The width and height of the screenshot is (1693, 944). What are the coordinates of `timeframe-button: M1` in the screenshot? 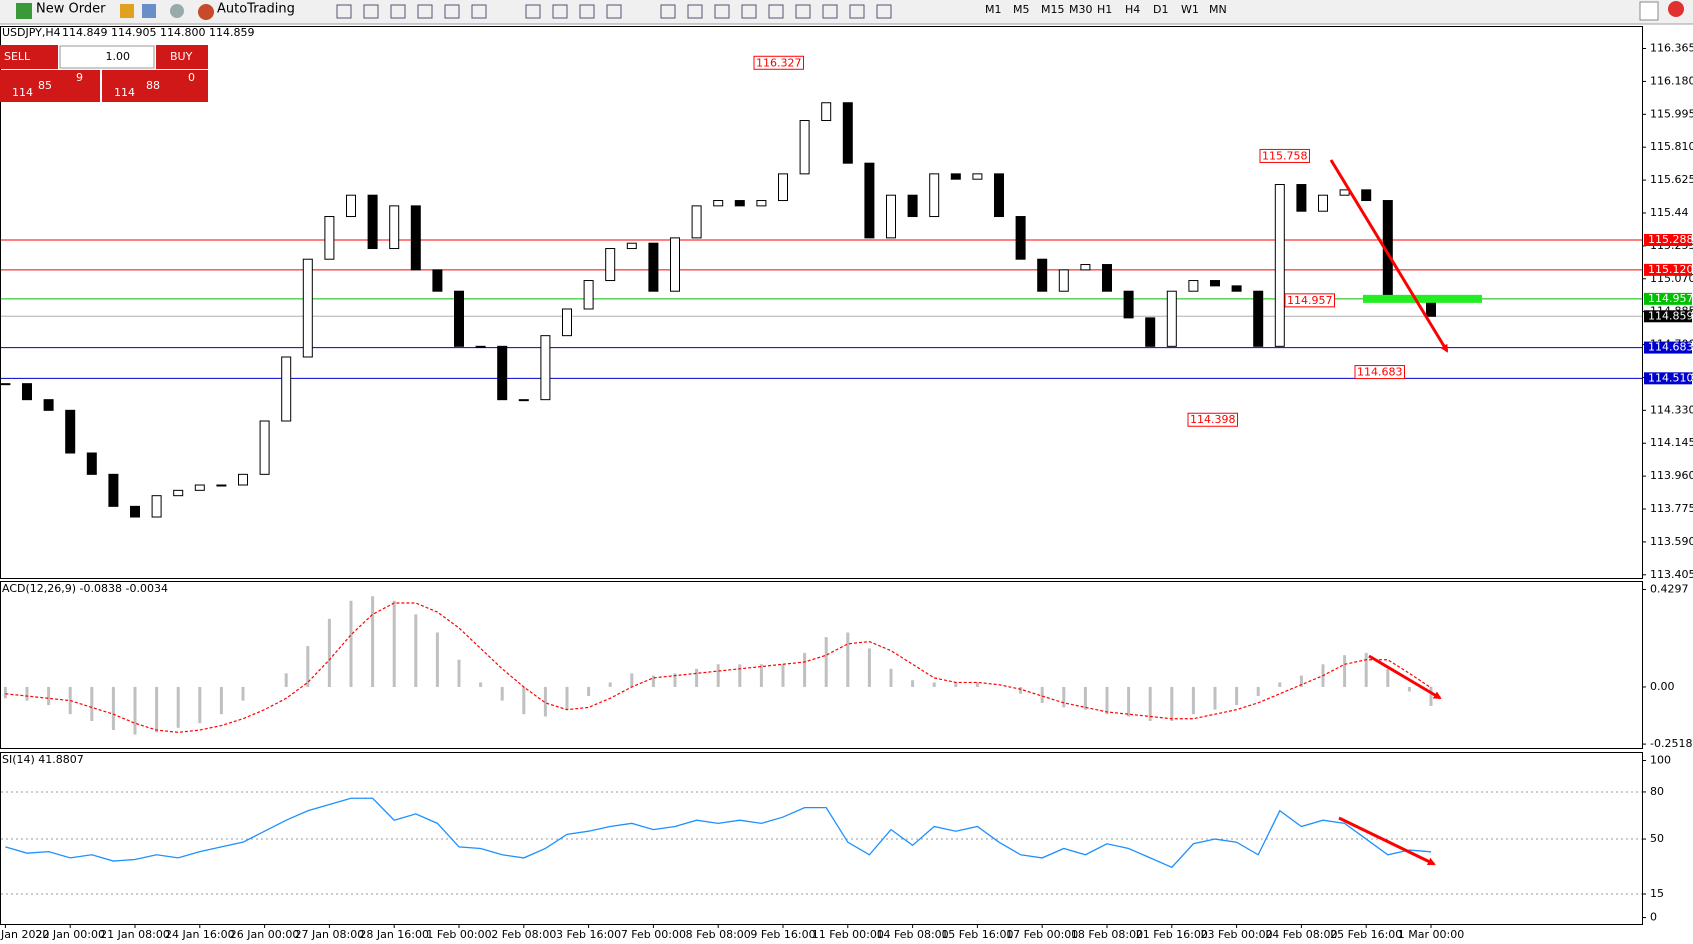 It's located at (993, 9).